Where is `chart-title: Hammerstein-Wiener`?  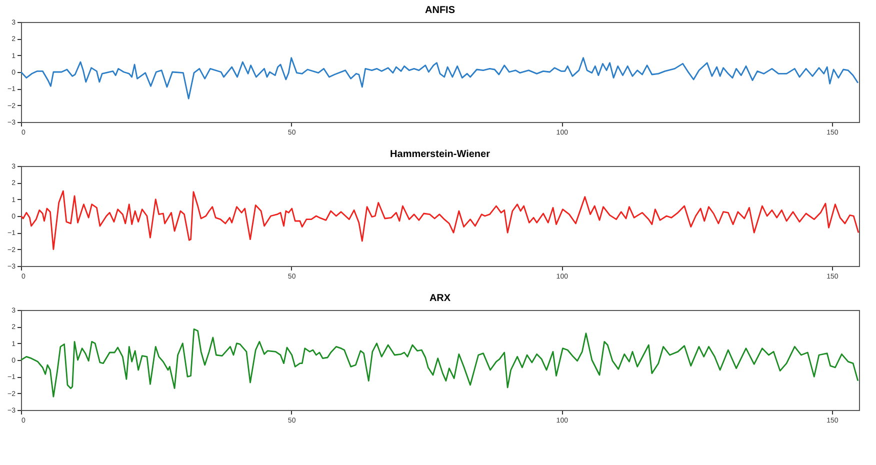
chart-title: Hammerstein-Wiener is located at coordinates (440, 154).